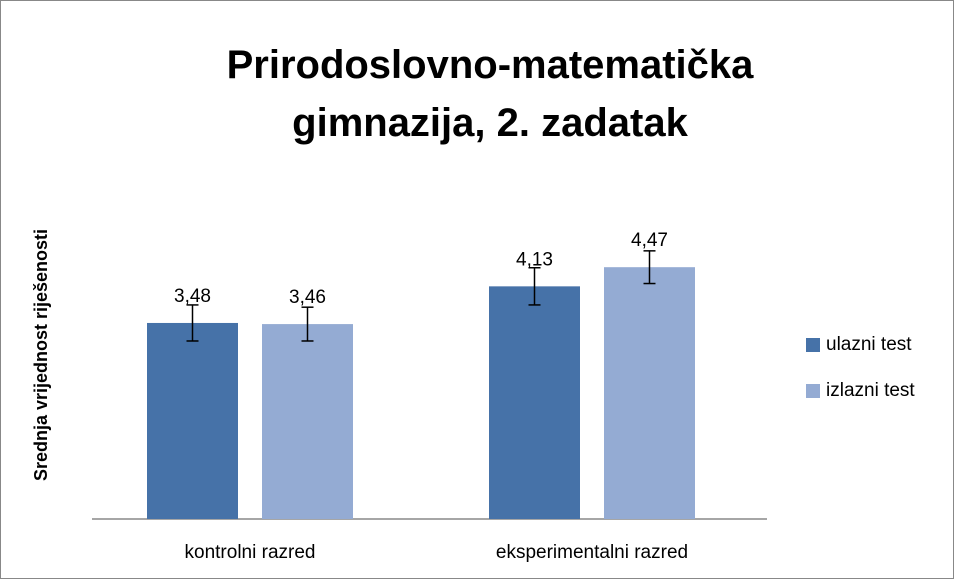 Image resolution: width=954 pixels, height=579 pixels. What do you see at coordinates (307, 297) in the screenshot?
I see `data-label: 3,46` at bounding box center [307, 297].